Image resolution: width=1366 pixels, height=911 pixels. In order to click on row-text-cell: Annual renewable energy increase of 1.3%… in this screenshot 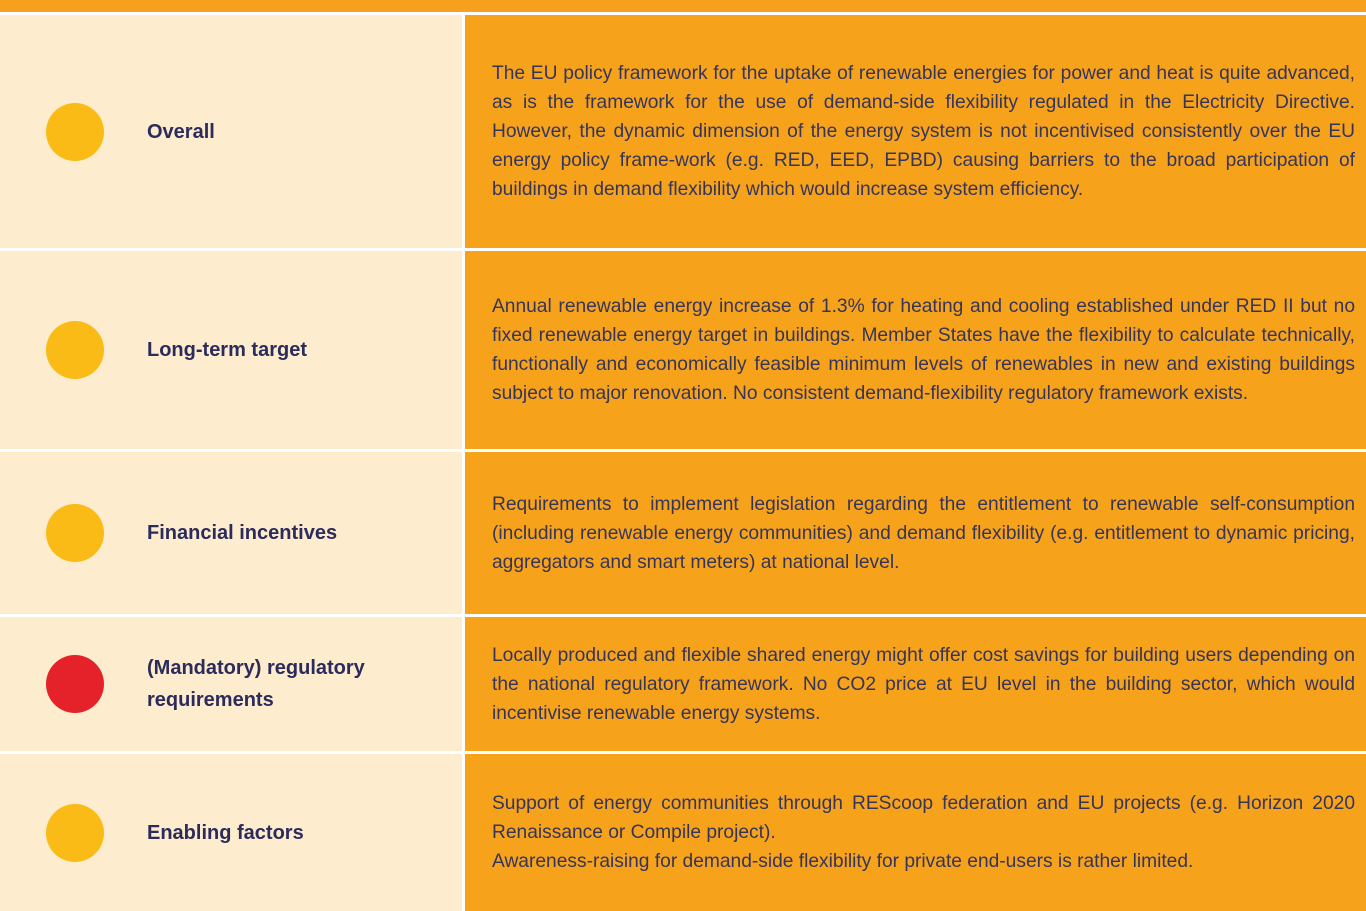, I will do `click(915, 350)`.